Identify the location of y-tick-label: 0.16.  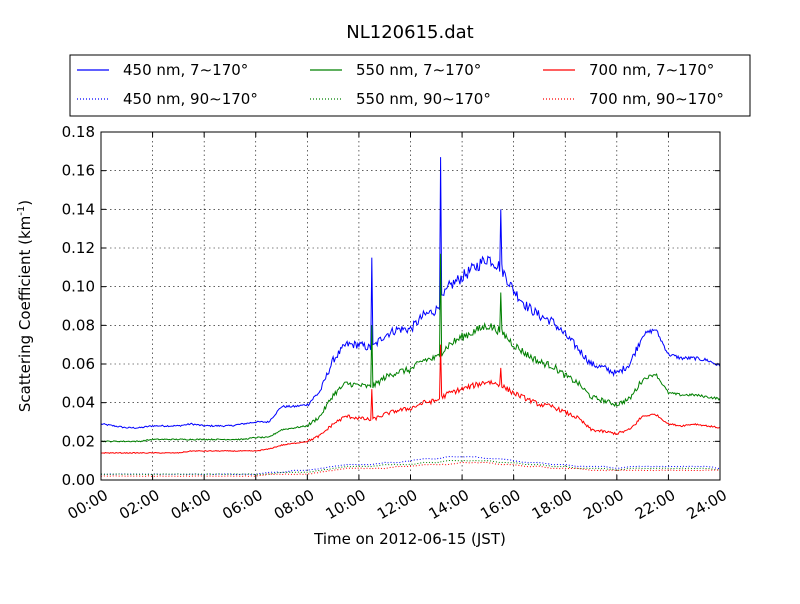
(78, 171).